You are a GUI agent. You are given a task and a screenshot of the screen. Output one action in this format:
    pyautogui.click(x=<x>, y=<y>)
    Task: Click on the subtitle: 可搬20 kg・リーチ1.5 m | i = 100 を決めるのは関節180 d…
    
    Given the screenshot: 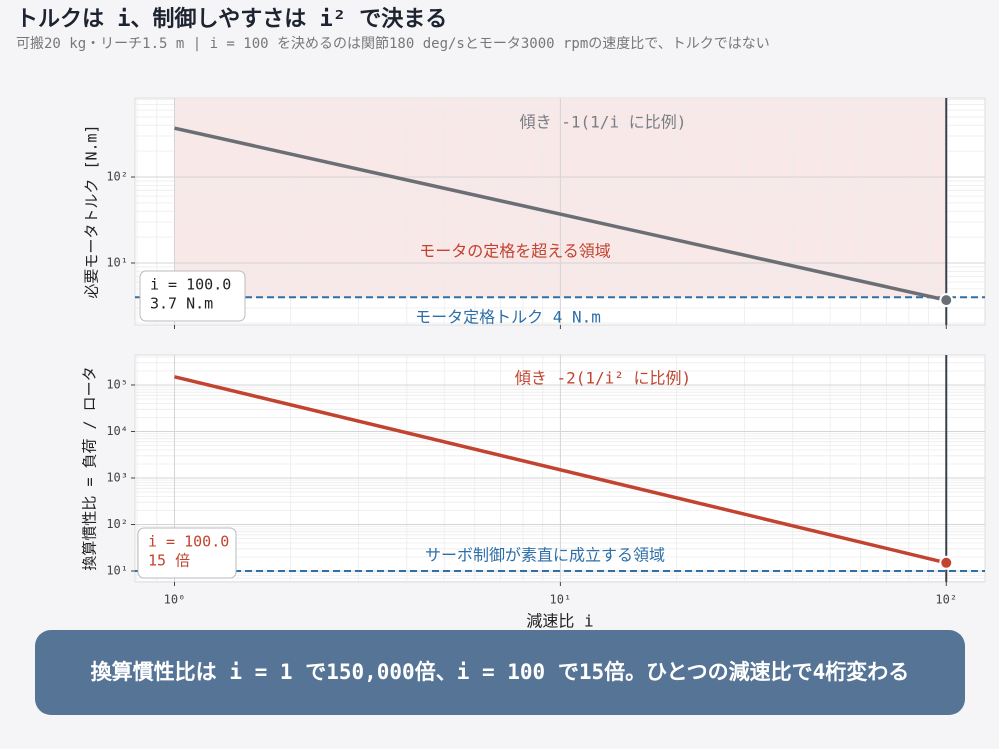 What is the action you would take?
    pyautogui.click(x=393, y=43)
    